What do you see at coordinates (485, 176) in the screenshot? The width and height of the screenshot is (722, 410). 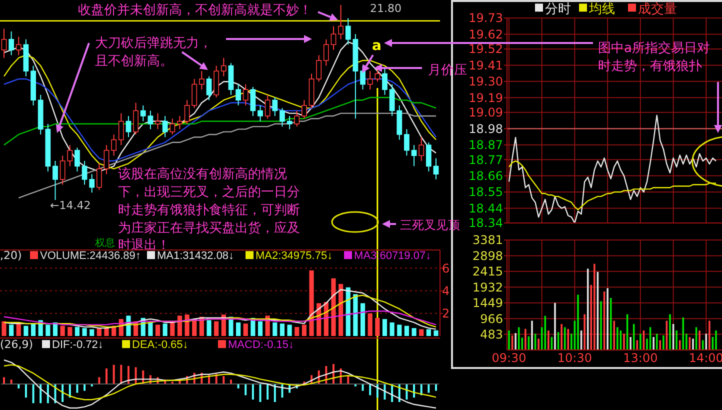 I see `y-tick-label: 18.66` at bounding box center [485, 176].